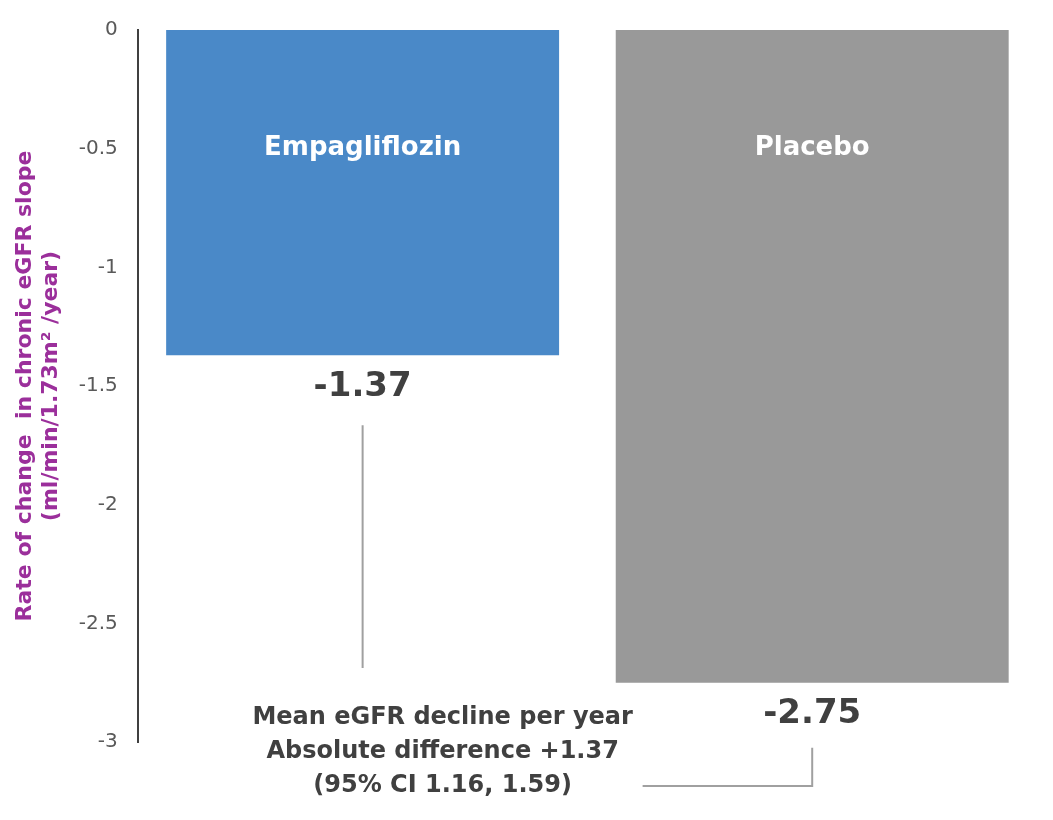 This screenshot has height=820, width=1053. Describe the element at coordinates (36, 386) in the screenshot. I see `y-axis-title: Rate of change in chronic eGFR slope (ml/min/1.73m² /year)` at that location.